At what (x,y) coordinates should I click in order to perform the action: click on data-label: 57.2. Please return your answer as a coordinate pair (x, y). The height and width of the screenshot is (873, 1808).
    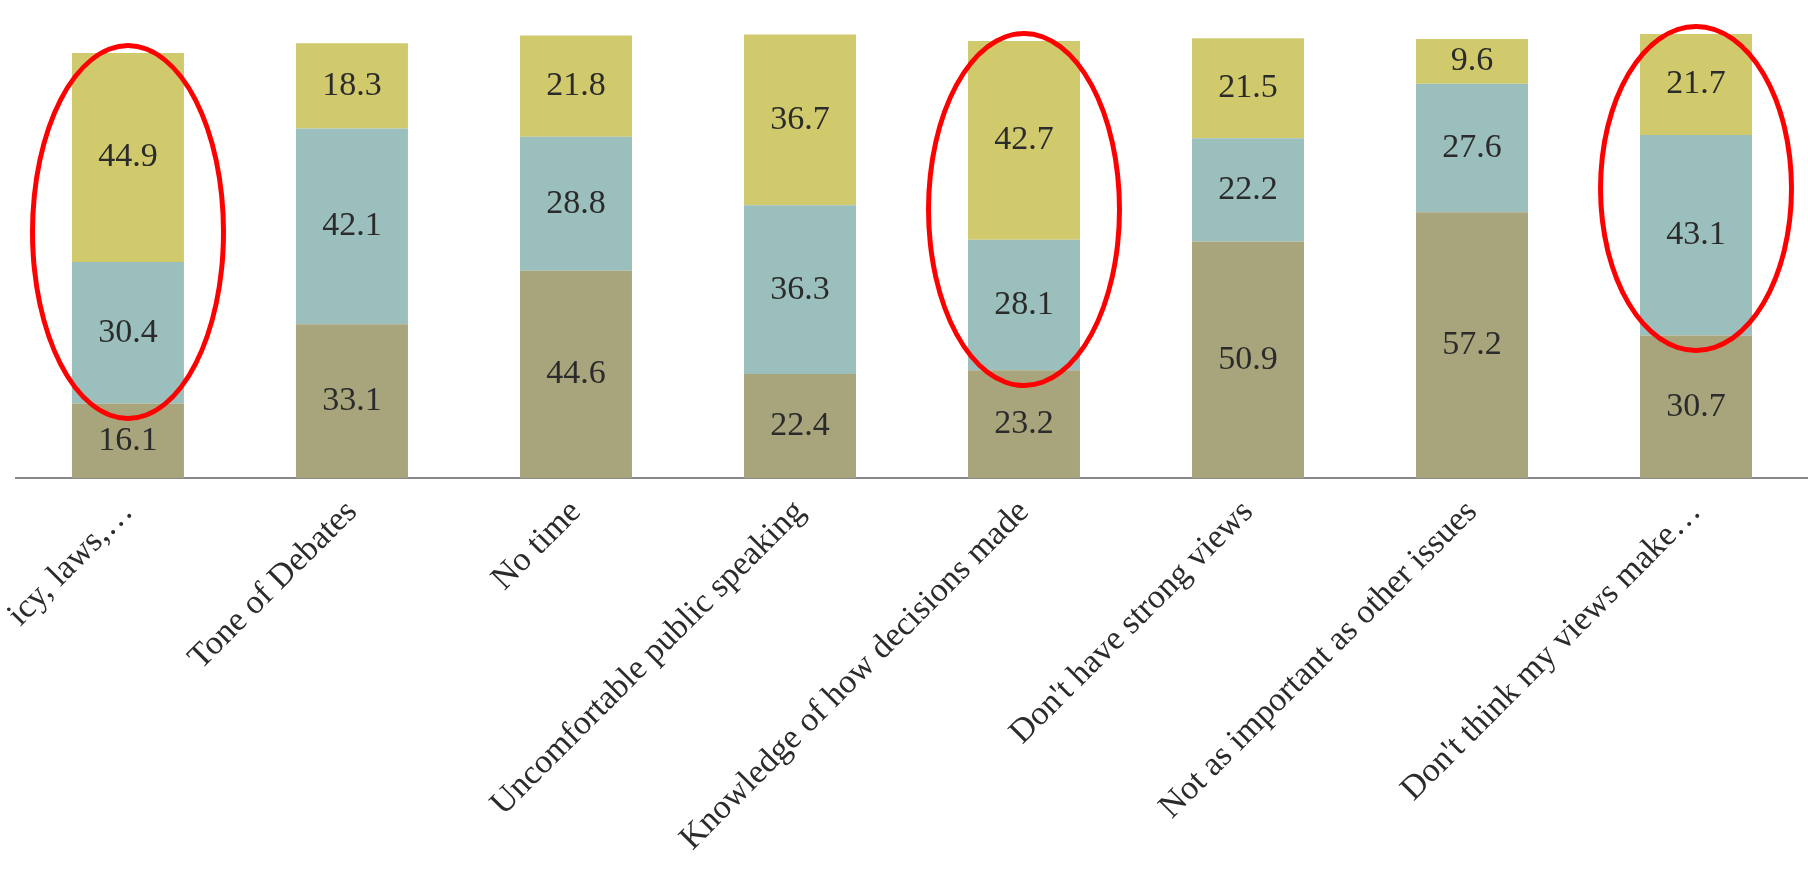
    Looking at the image, I should click on (1472, 343).